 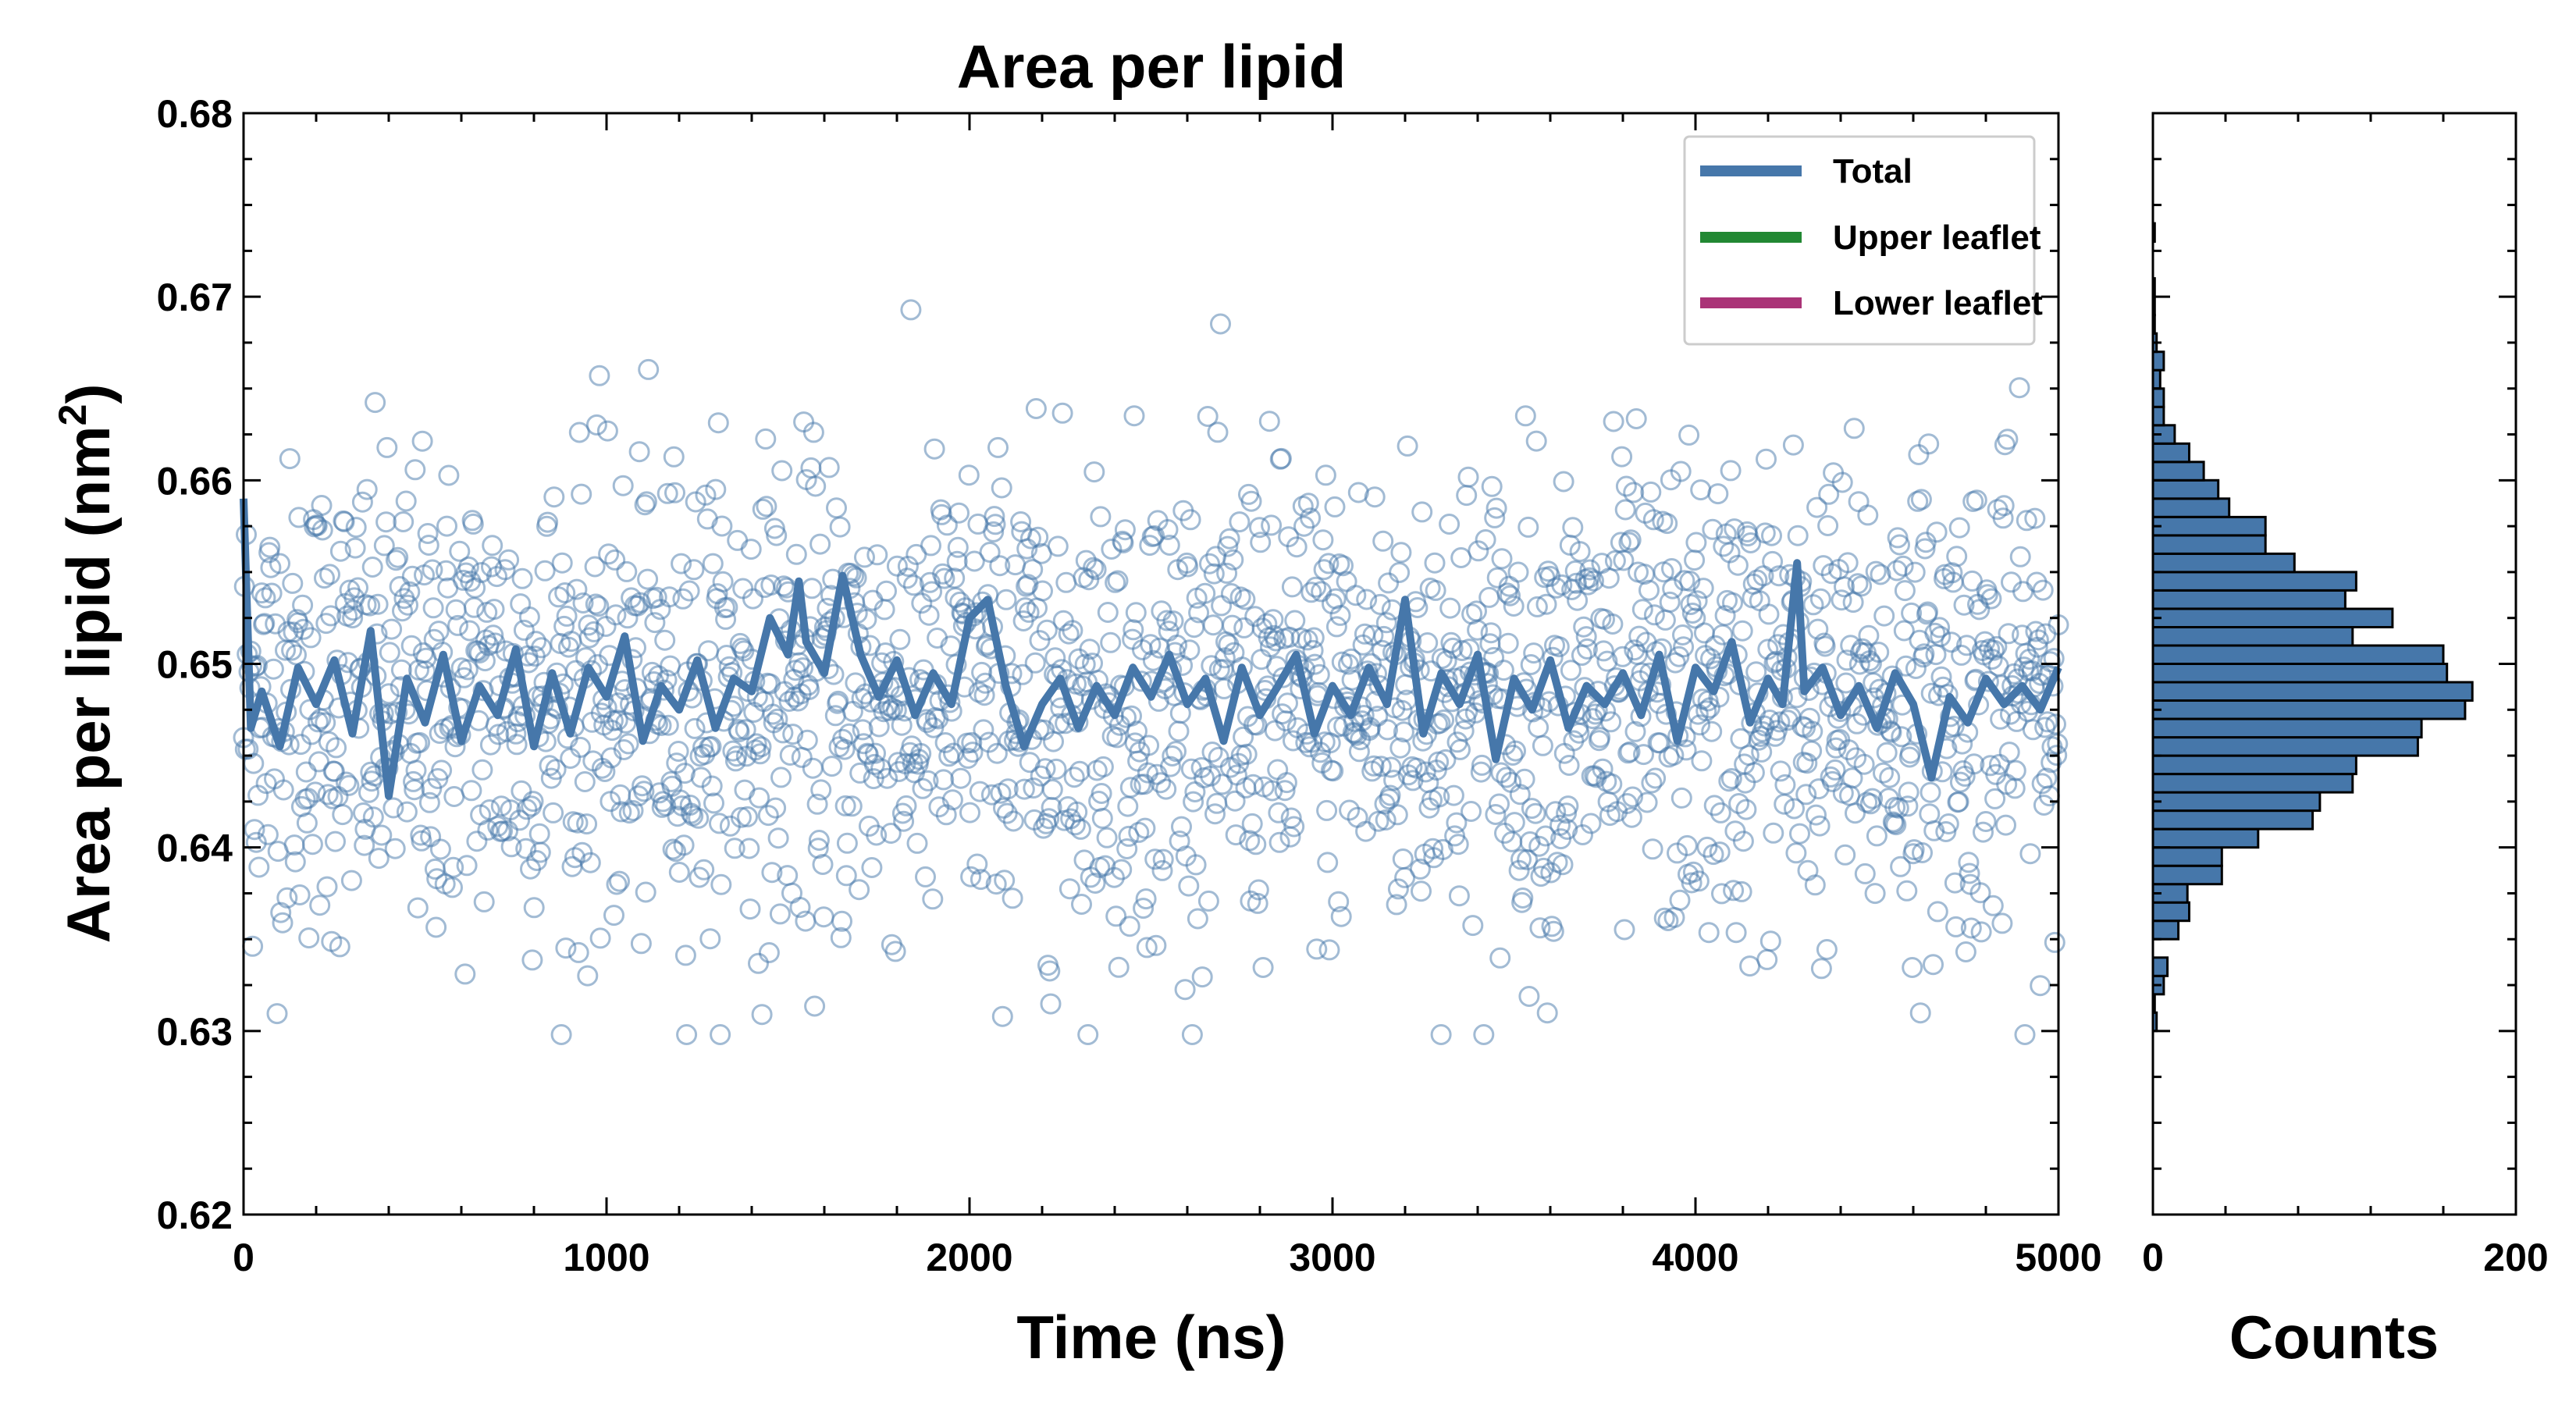 What do you see at coordinates (195, 665) in the screenshot?
I see `y-tick-label: 0.65` at bounding box center [195, 665].